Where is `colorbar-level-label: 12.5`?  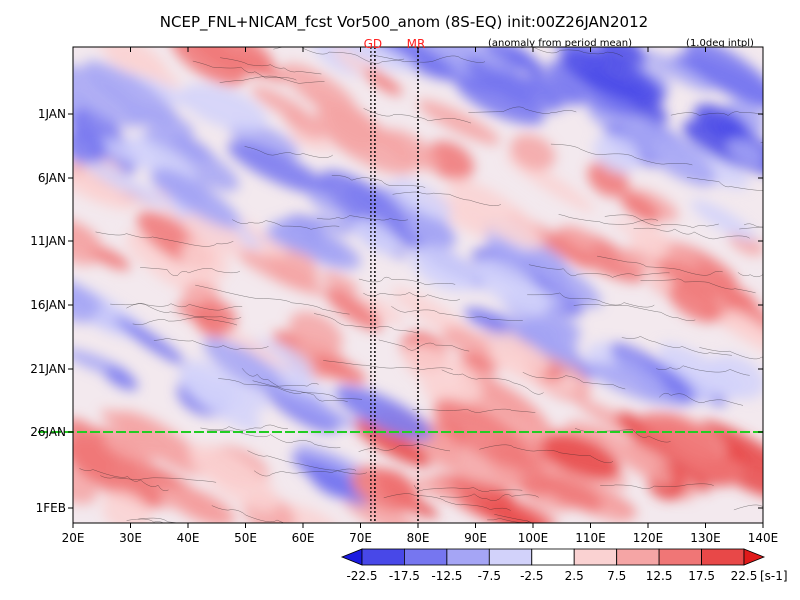 colorbar-level-label: 12.5 is located at coordinates (659, 576).